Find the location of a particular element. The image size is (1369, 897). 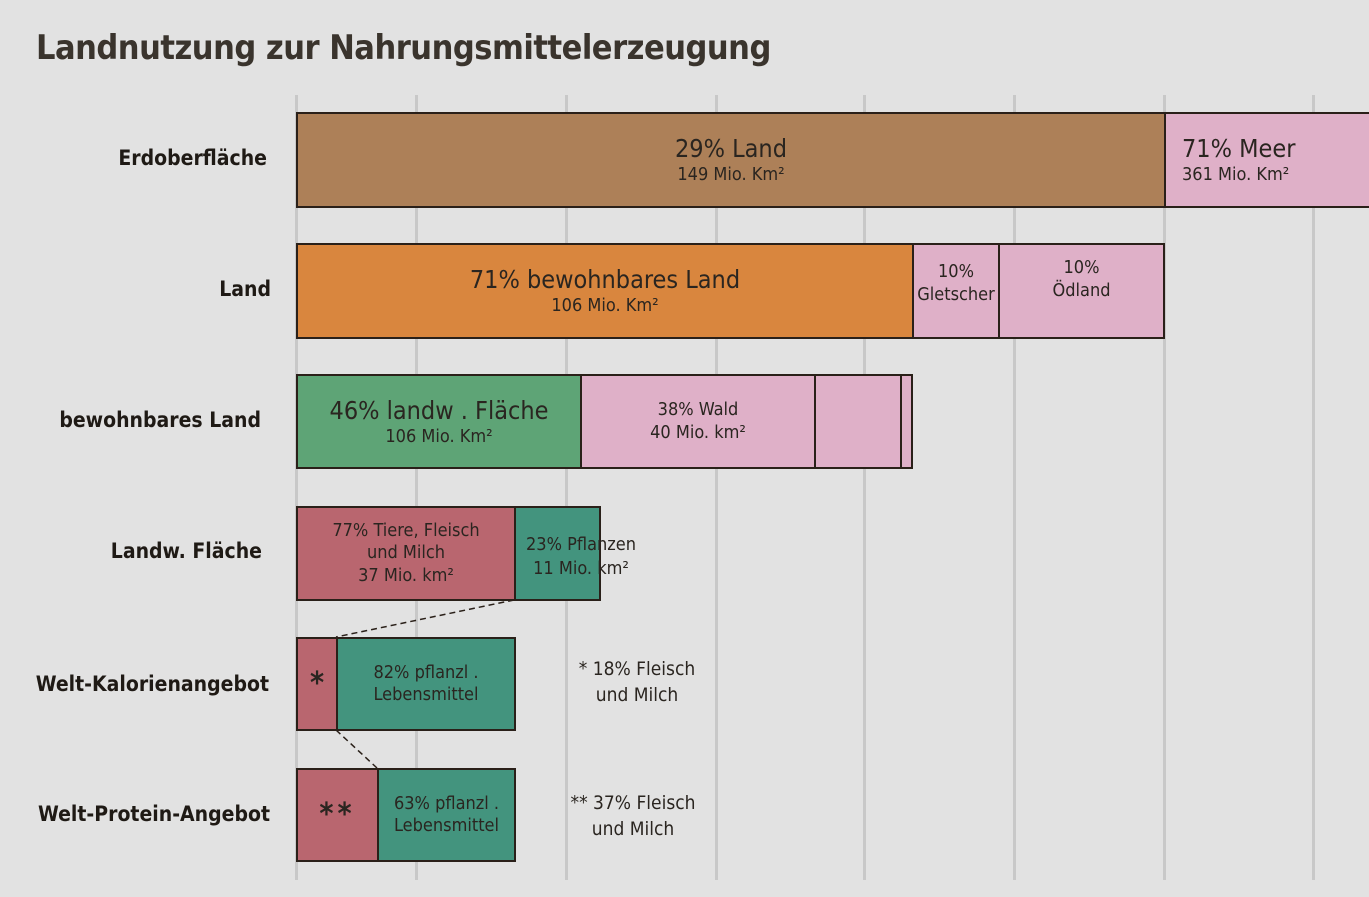

segment-label: 46% landw . Fläche is located at coordinates (439, 410).